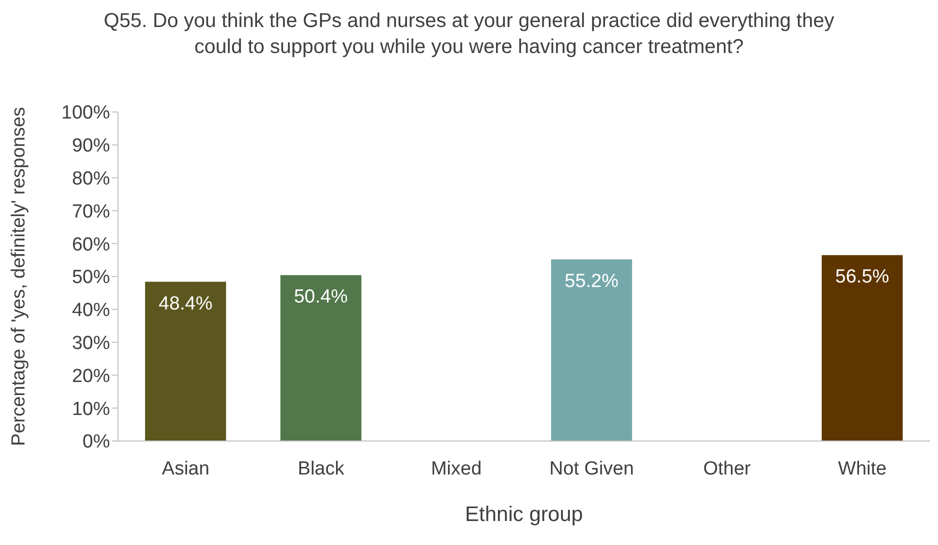  I want to click on y-tick-label: 80%, so click(91, 179).